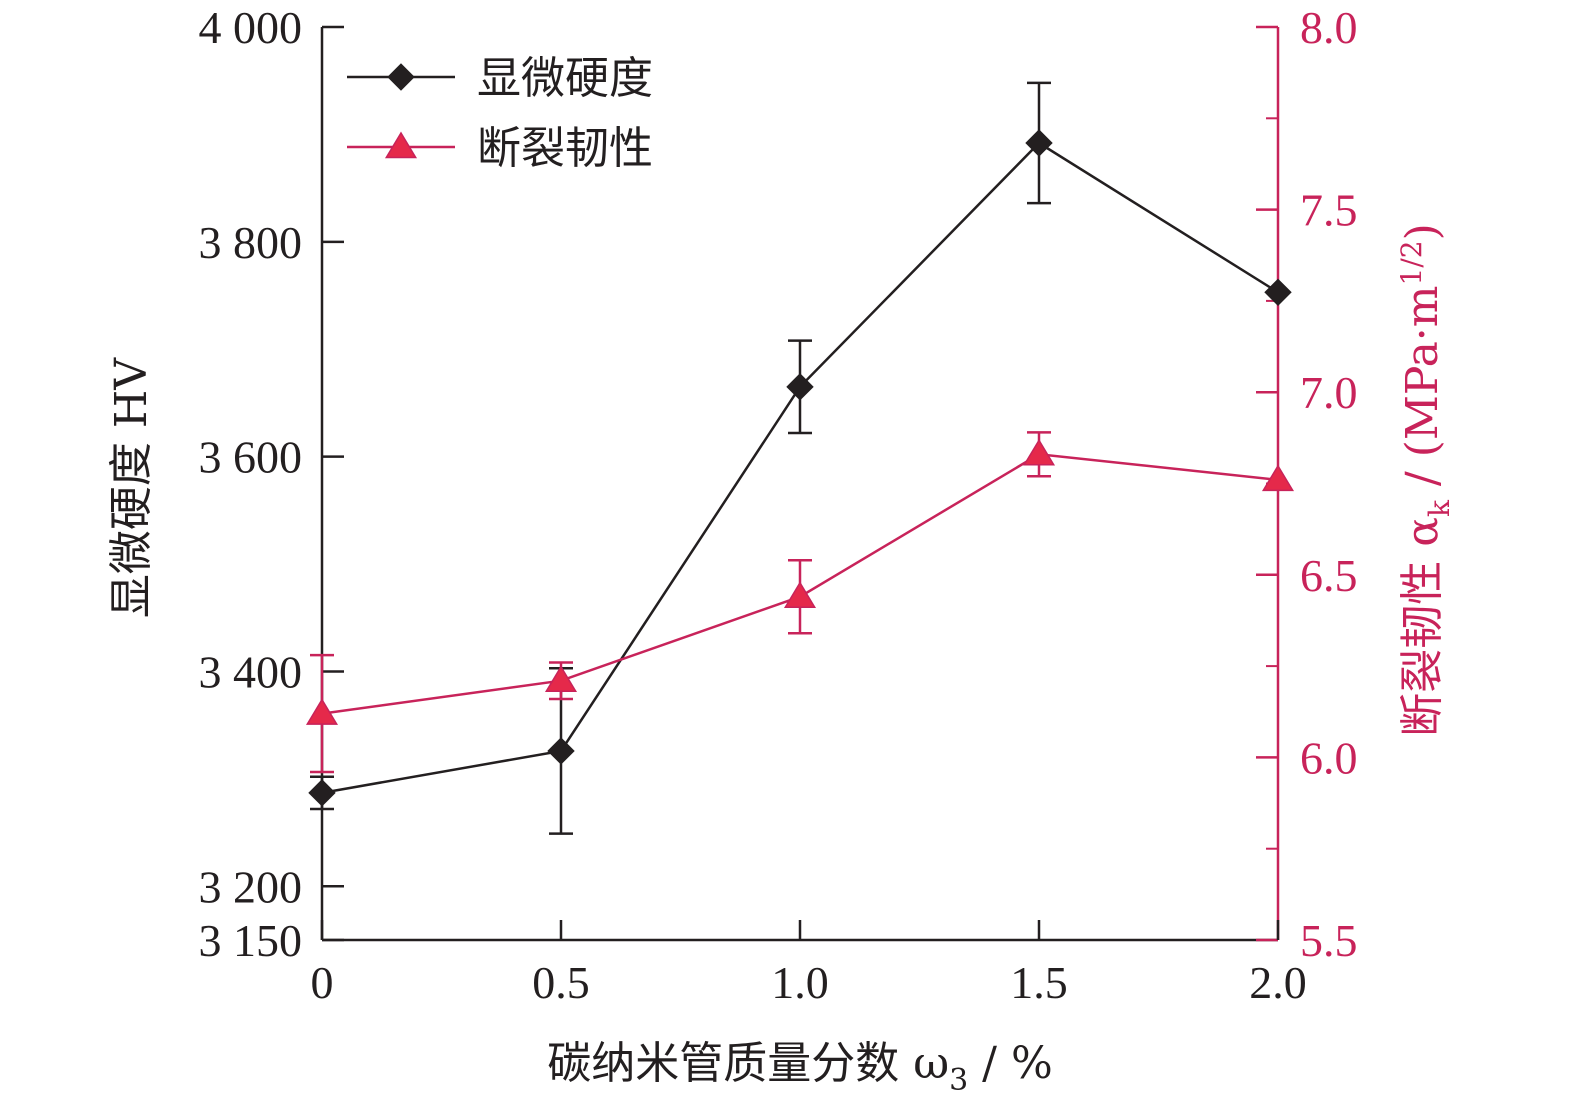 The image size is (1575, 1098). Describe the element at coordinates (322, 982) in the screenshot. I see `x-tick-label: 0` at that location.